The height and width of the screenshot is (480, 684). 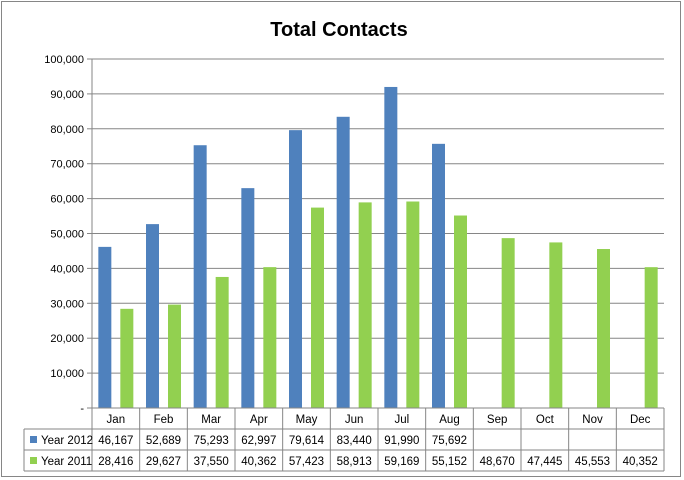 I want to click on bar-year-2012-may, so click(x=295, y=269).